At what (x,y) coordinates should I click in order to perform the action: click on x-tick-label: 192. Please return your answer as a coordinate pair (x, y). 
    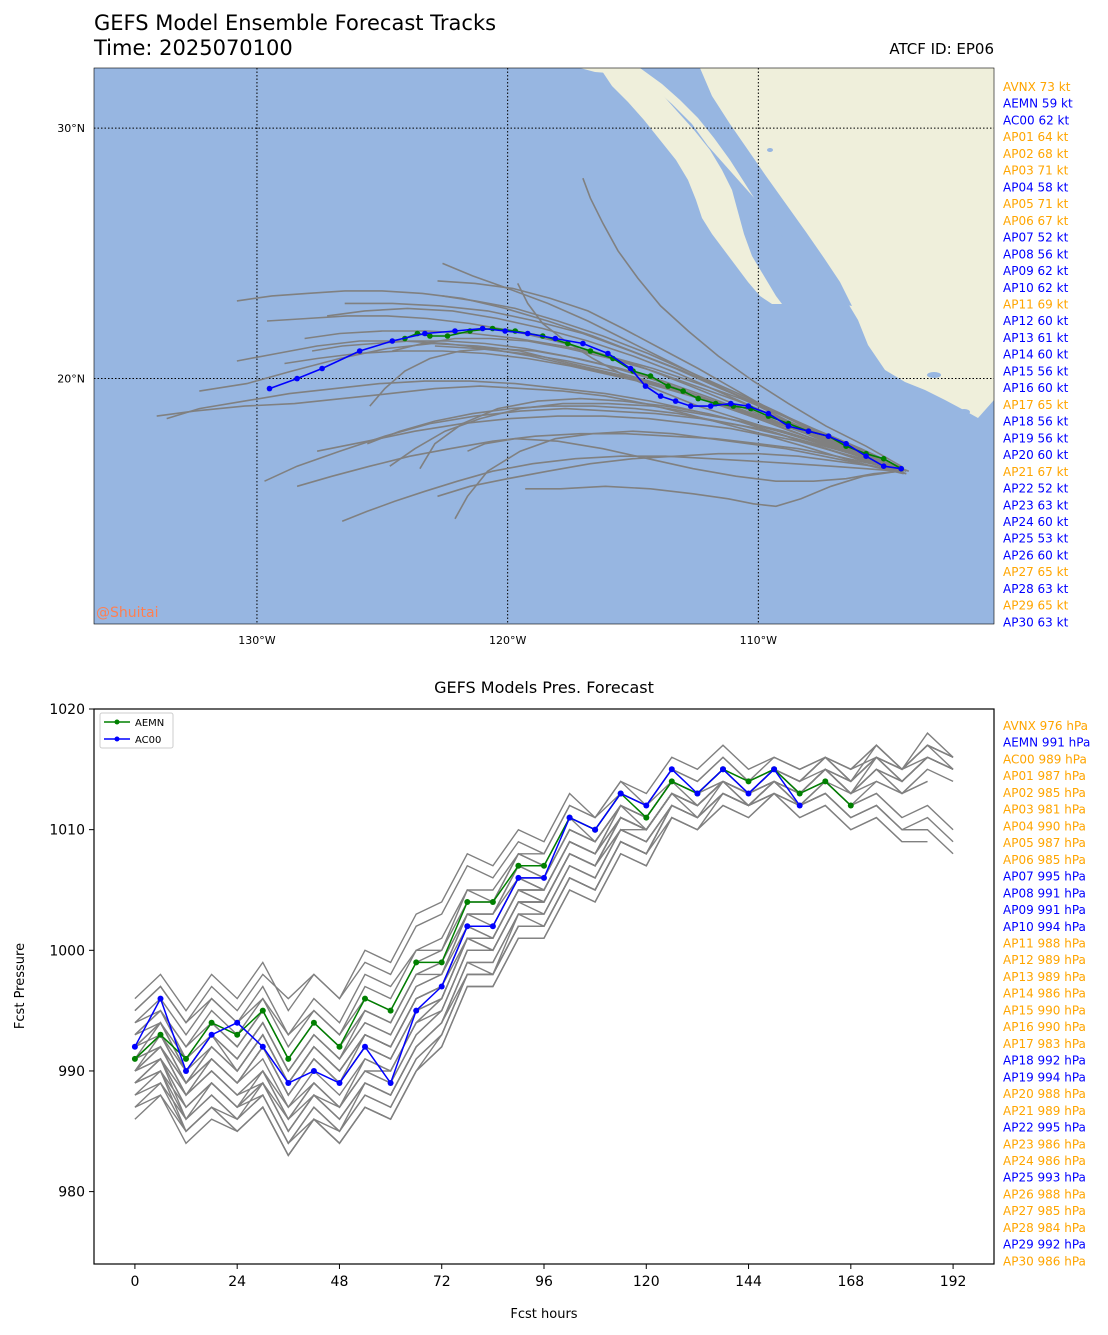
    Looking at the image, I should click on (953, 1282).